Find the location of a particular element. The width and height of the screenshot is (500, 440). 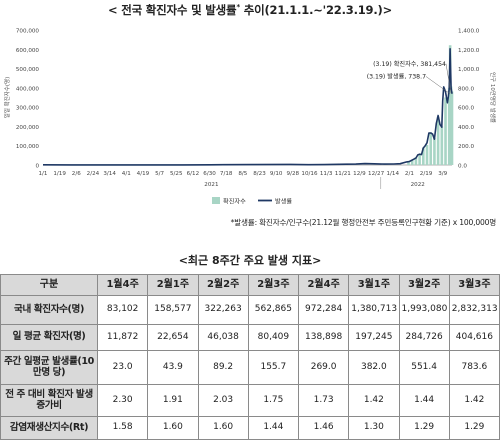

y-left-tick-label: 500,000 is located at coordinates (28, 70).